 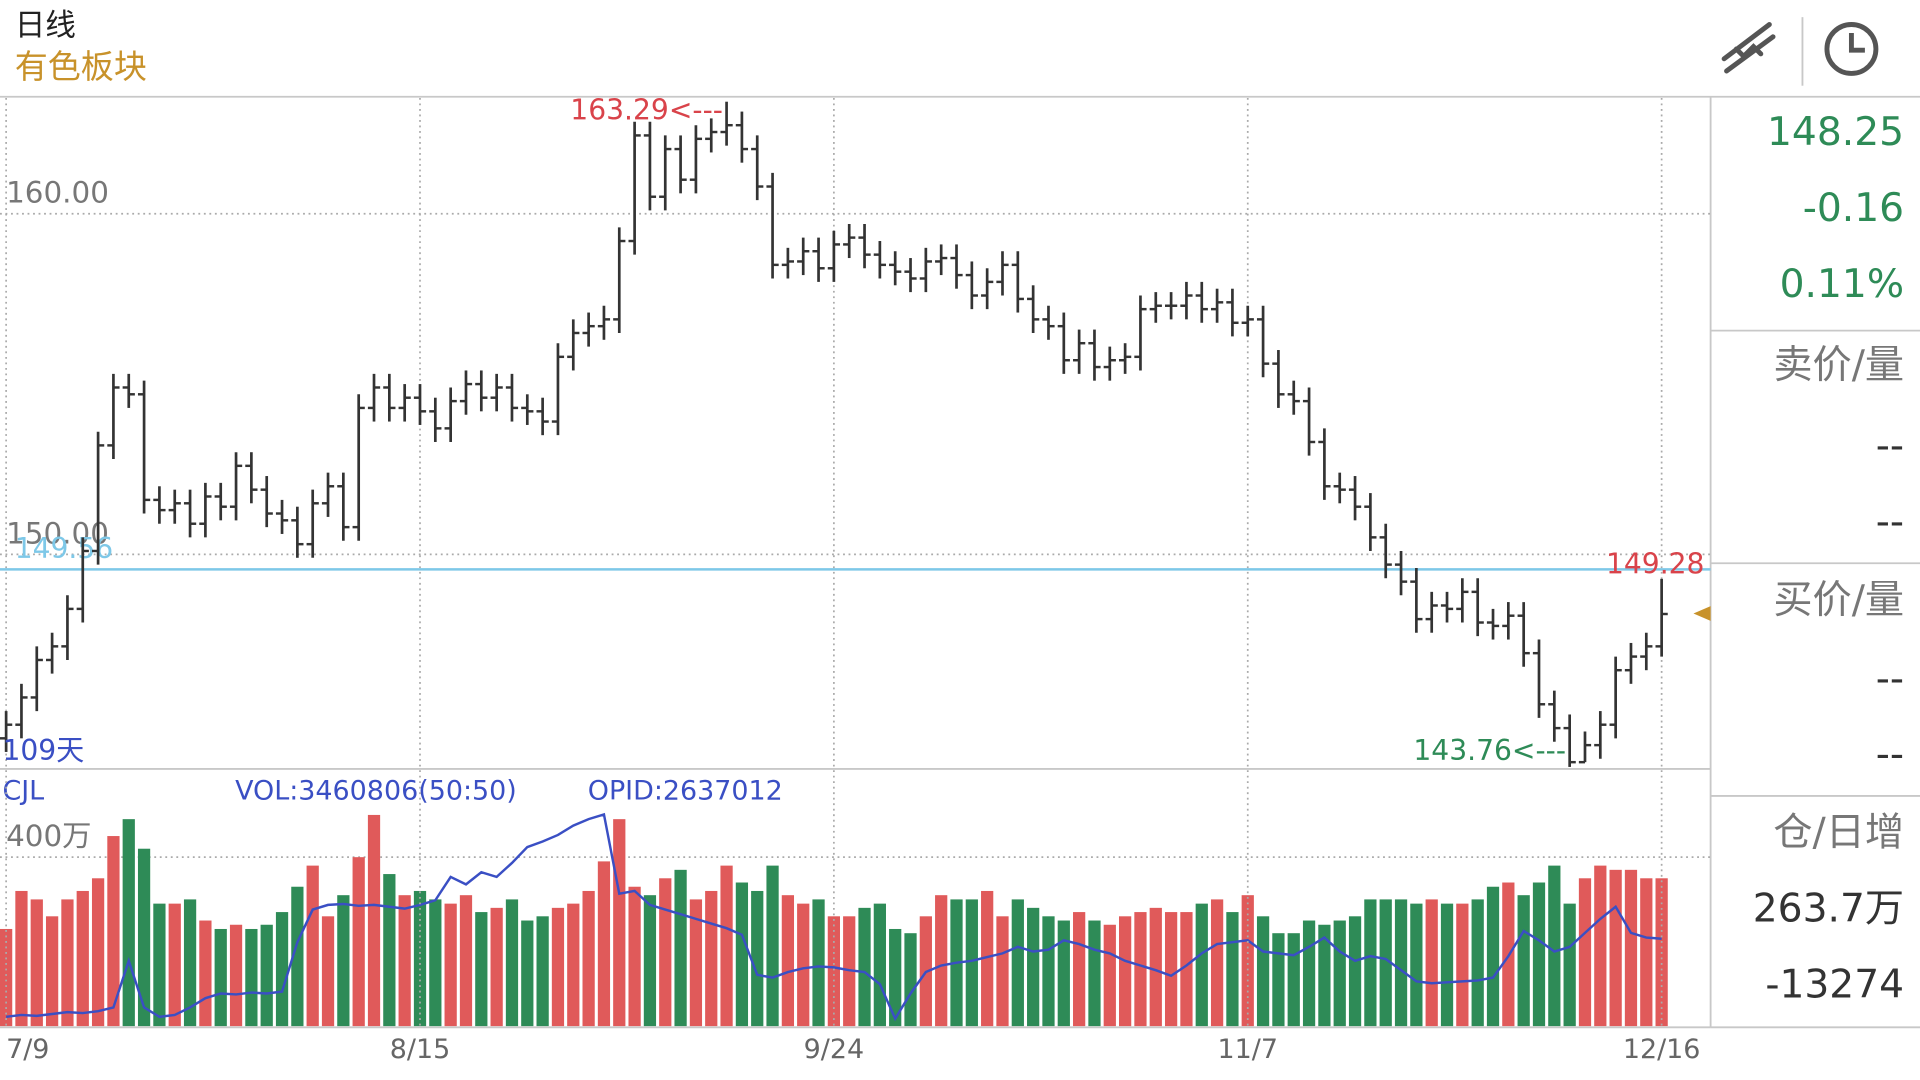 I want to click on clock-icon, so click(x=1851, y=49).